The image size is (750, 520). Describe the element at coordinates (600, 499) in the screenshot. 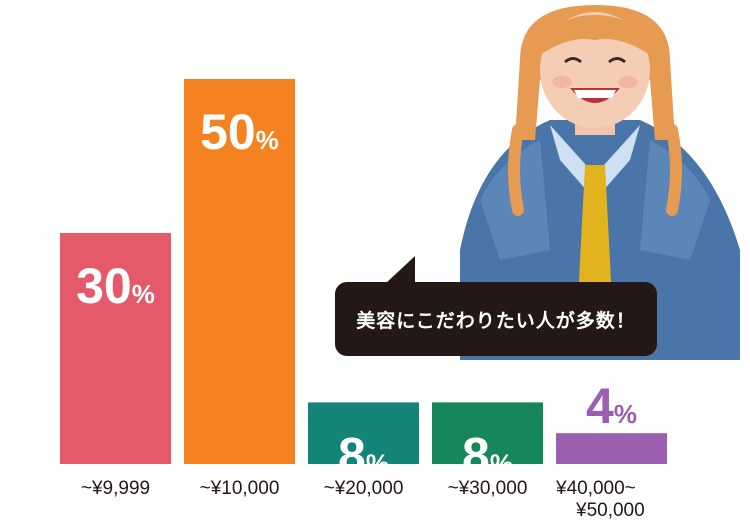

I see `category-label-5: ¥40,000~ ¥50,000` at that location.